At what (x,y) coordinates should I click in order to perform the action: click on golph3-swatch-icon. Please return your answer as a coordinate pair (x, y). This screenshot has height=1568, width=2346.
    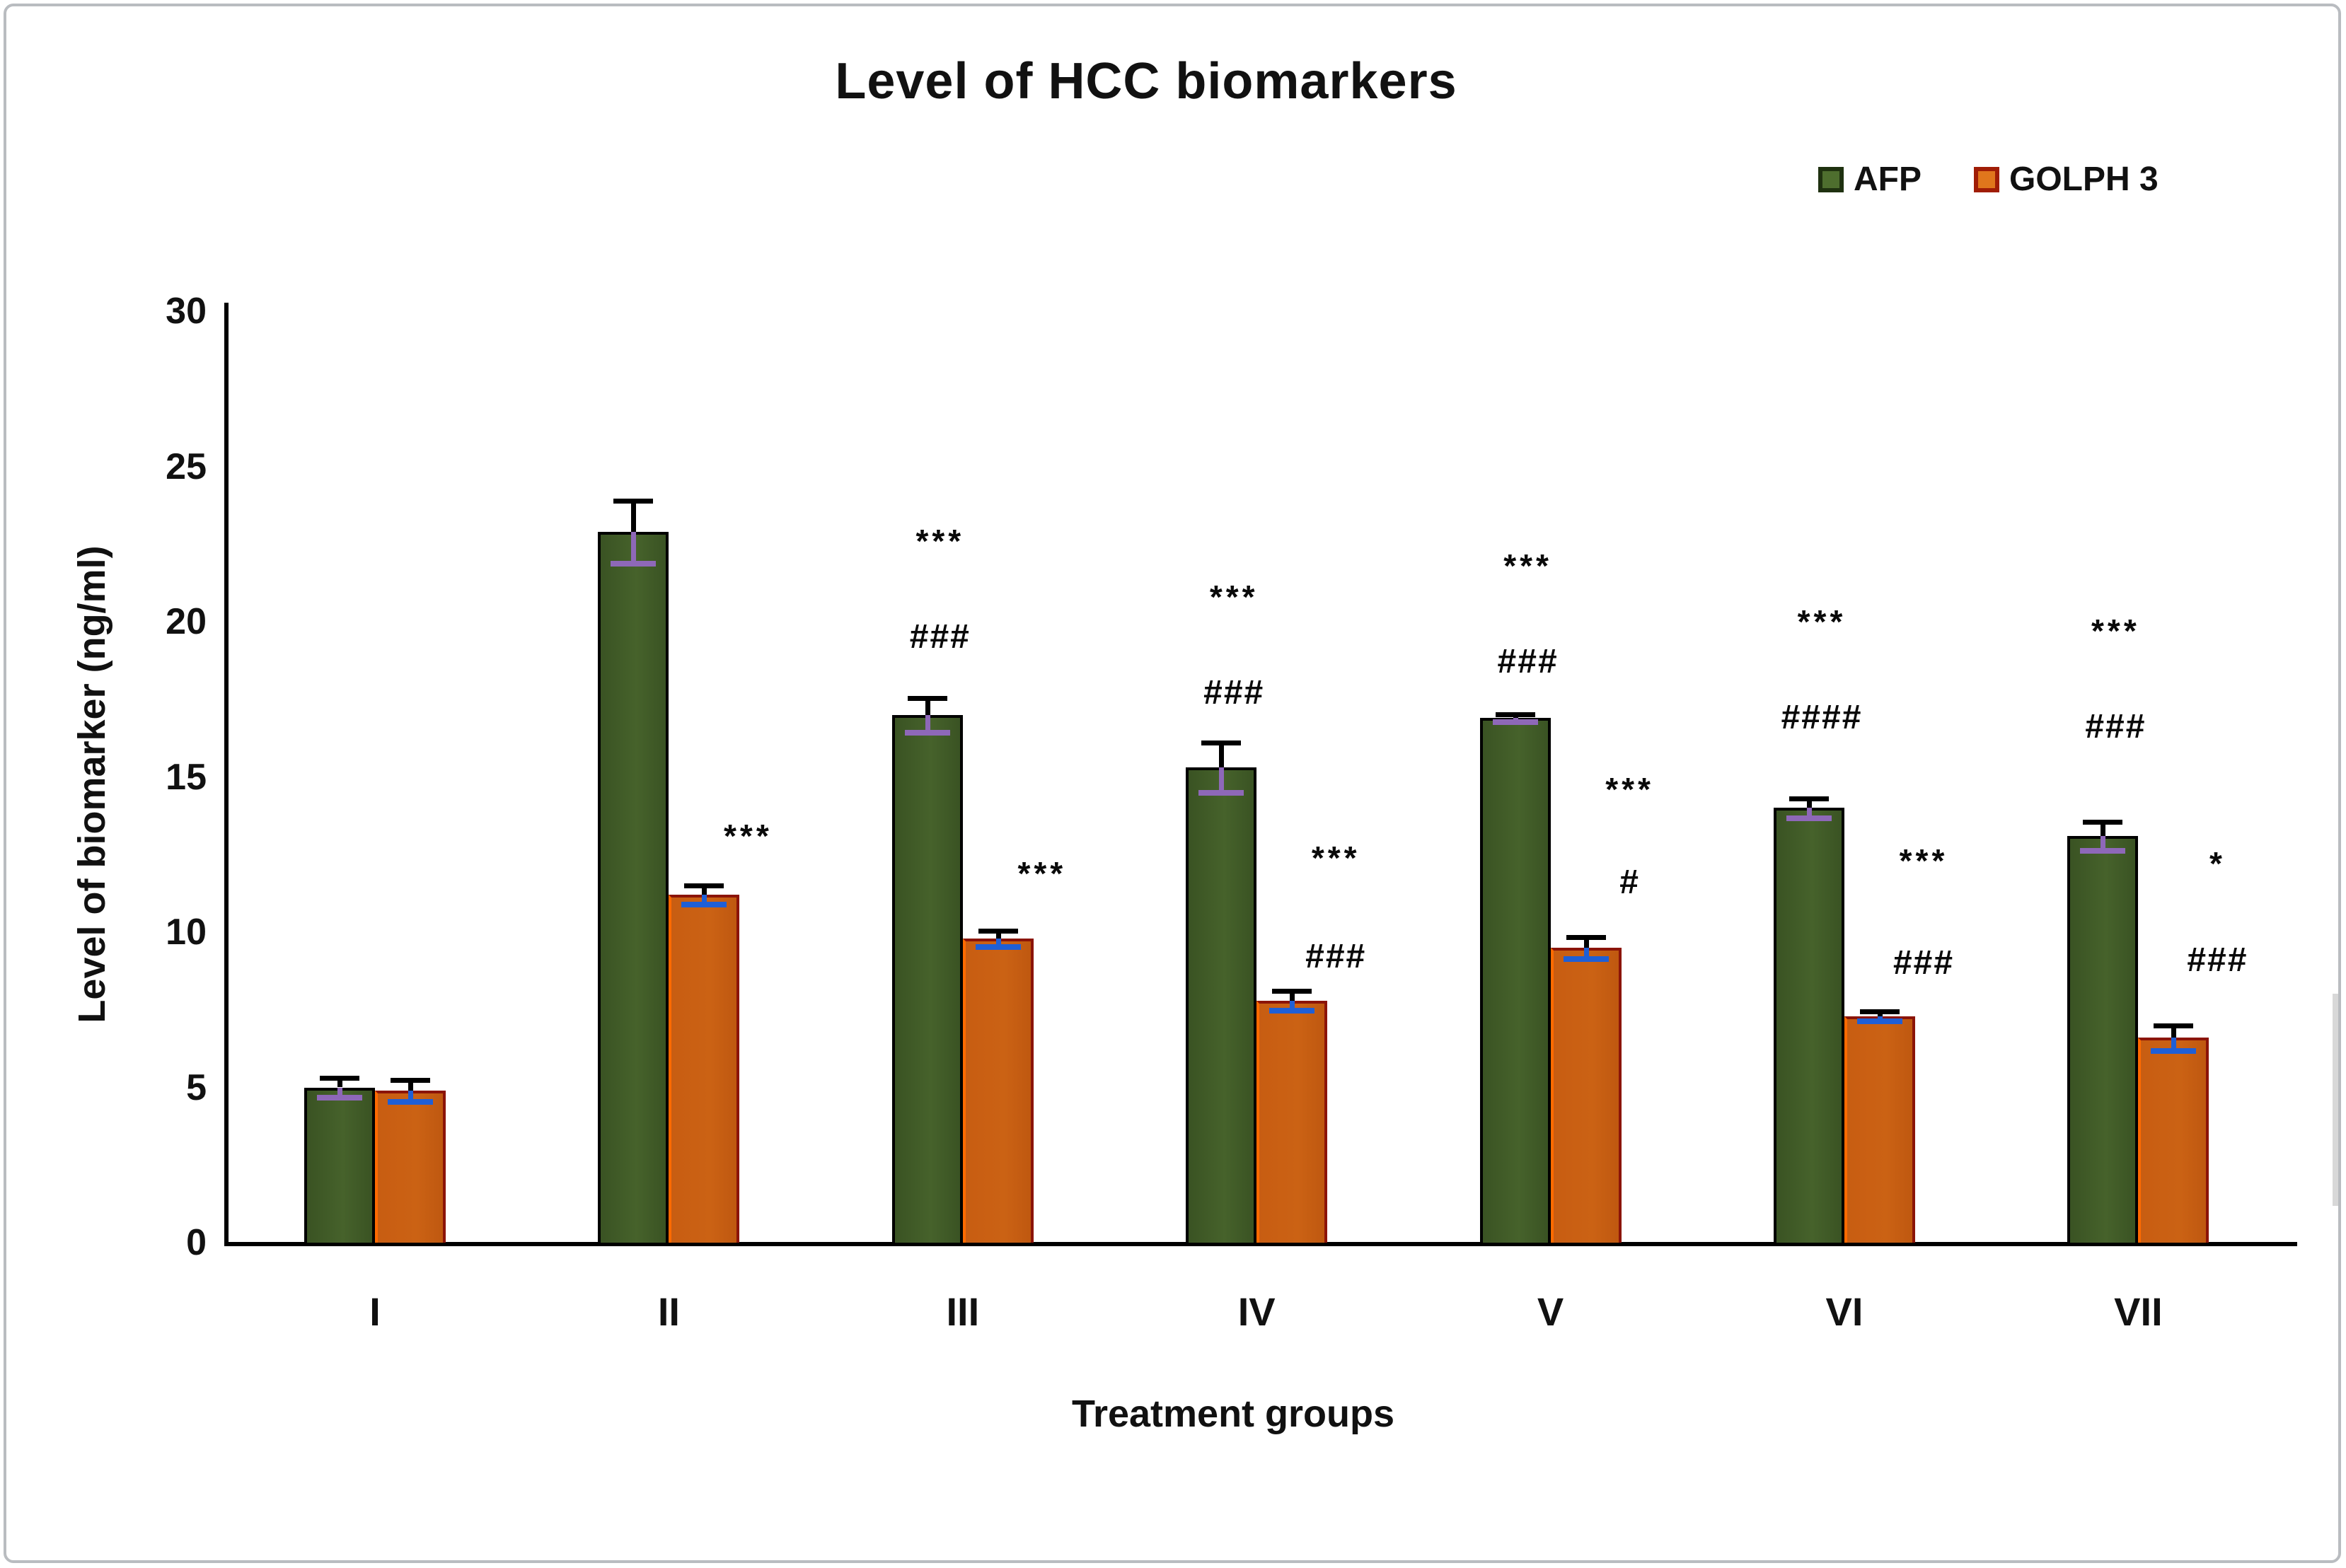
    Looking at the image, I should click on (1986, 179).